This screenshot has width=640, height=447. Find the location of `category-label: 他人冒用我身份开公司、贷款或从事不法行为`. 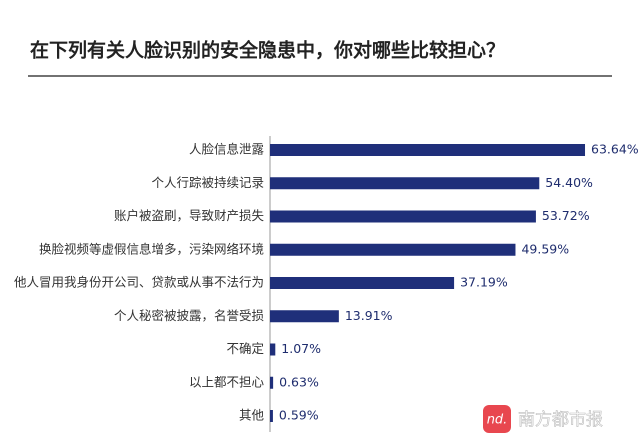

category-label: 他人冒用我身份开公司、贷款或从事不法行为 is located at coordinates (139, 282).